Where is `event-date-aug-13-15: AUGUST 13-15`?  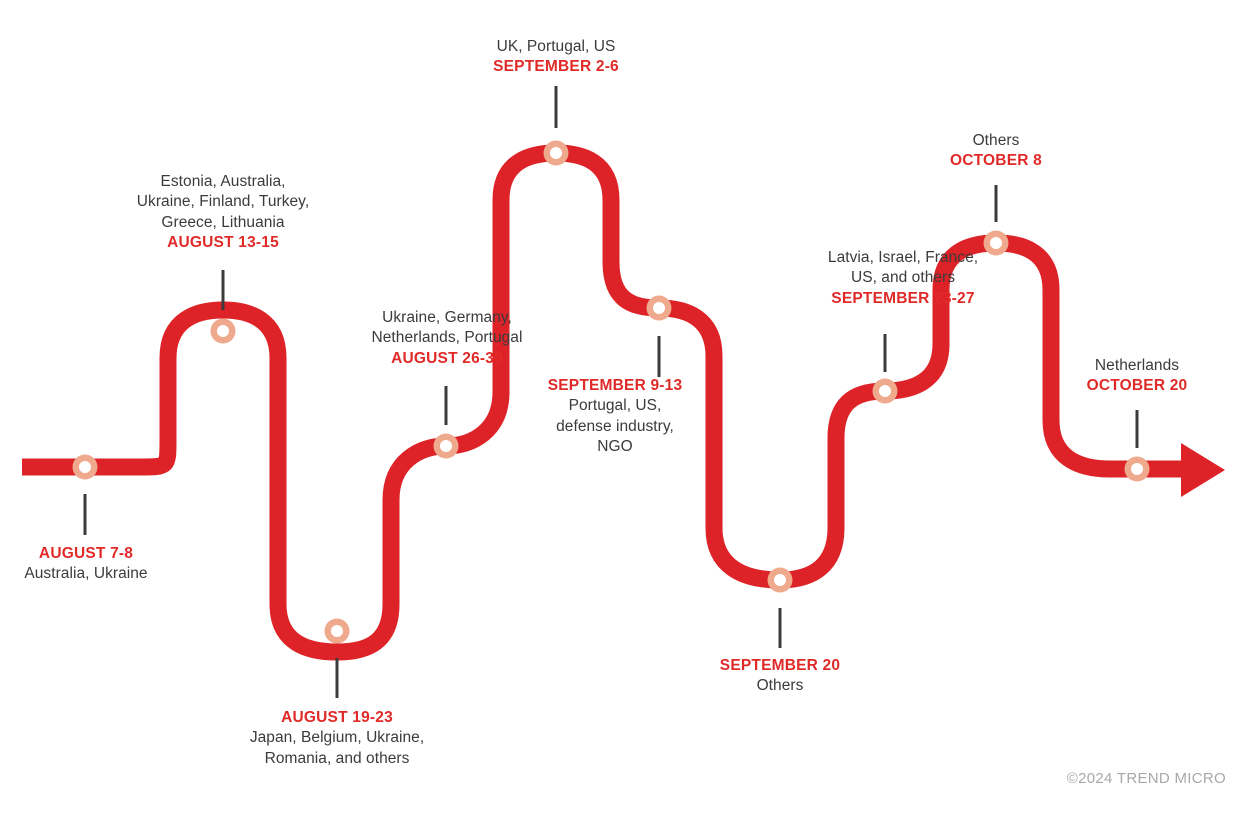
event-date-aug-13-15: AUGUST 13-15 is located at coordinates (223, 243).